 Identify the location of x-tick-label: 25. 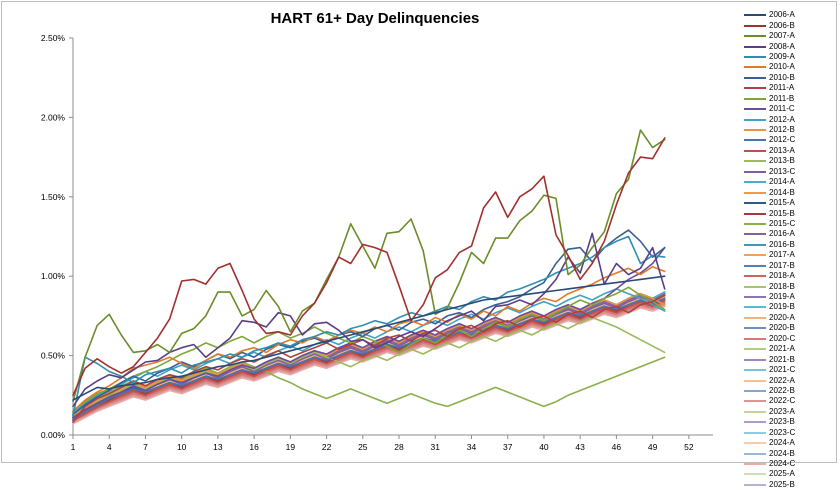
(363, 447).